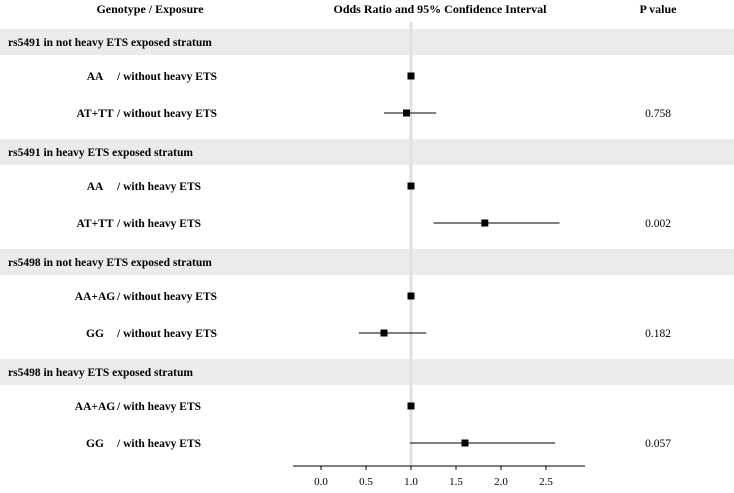 The image size is (734, 493). What do you see at coordinates (100, 153) in the screenshot?
I see `stratum-title: rs5491 in heavy ETS exposed stratum` at bounding box center [100, 153].